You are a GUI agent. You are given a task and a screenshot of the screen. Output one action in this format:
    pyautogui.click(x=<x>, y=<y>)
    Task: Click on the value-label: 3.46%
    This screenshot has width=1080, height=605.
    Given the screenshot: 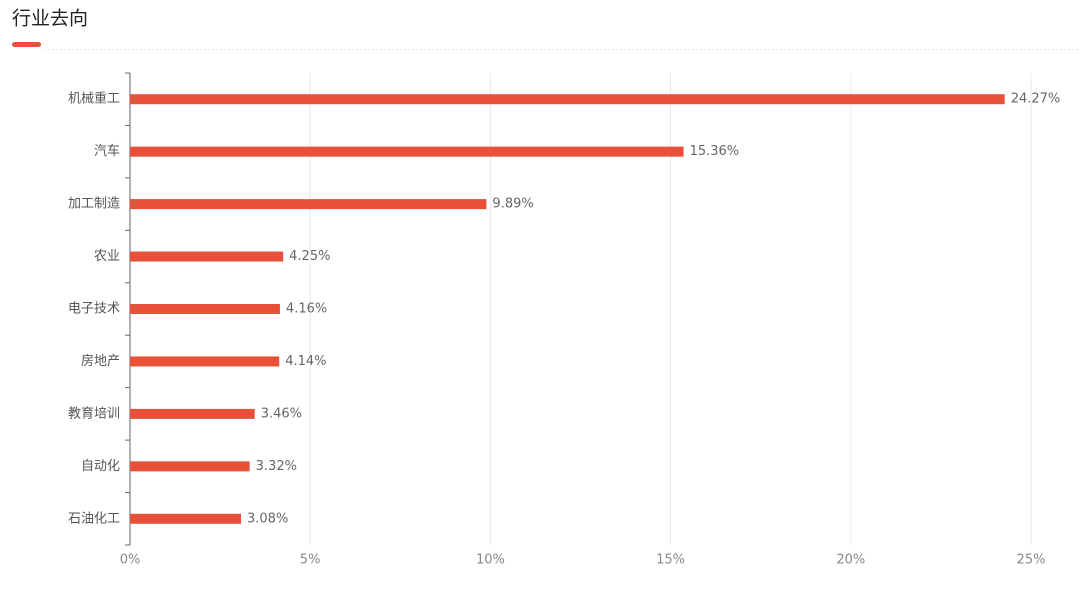 What is the action you would take?
    pyautogui.click(x=281, y=413)
    